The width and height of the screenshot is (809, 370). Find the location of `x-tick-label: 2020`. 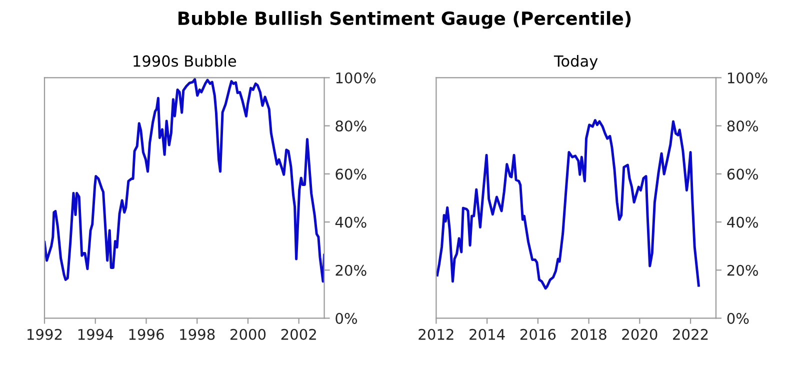

x-tick-label: 2020 is located at coordinates (640, 334).